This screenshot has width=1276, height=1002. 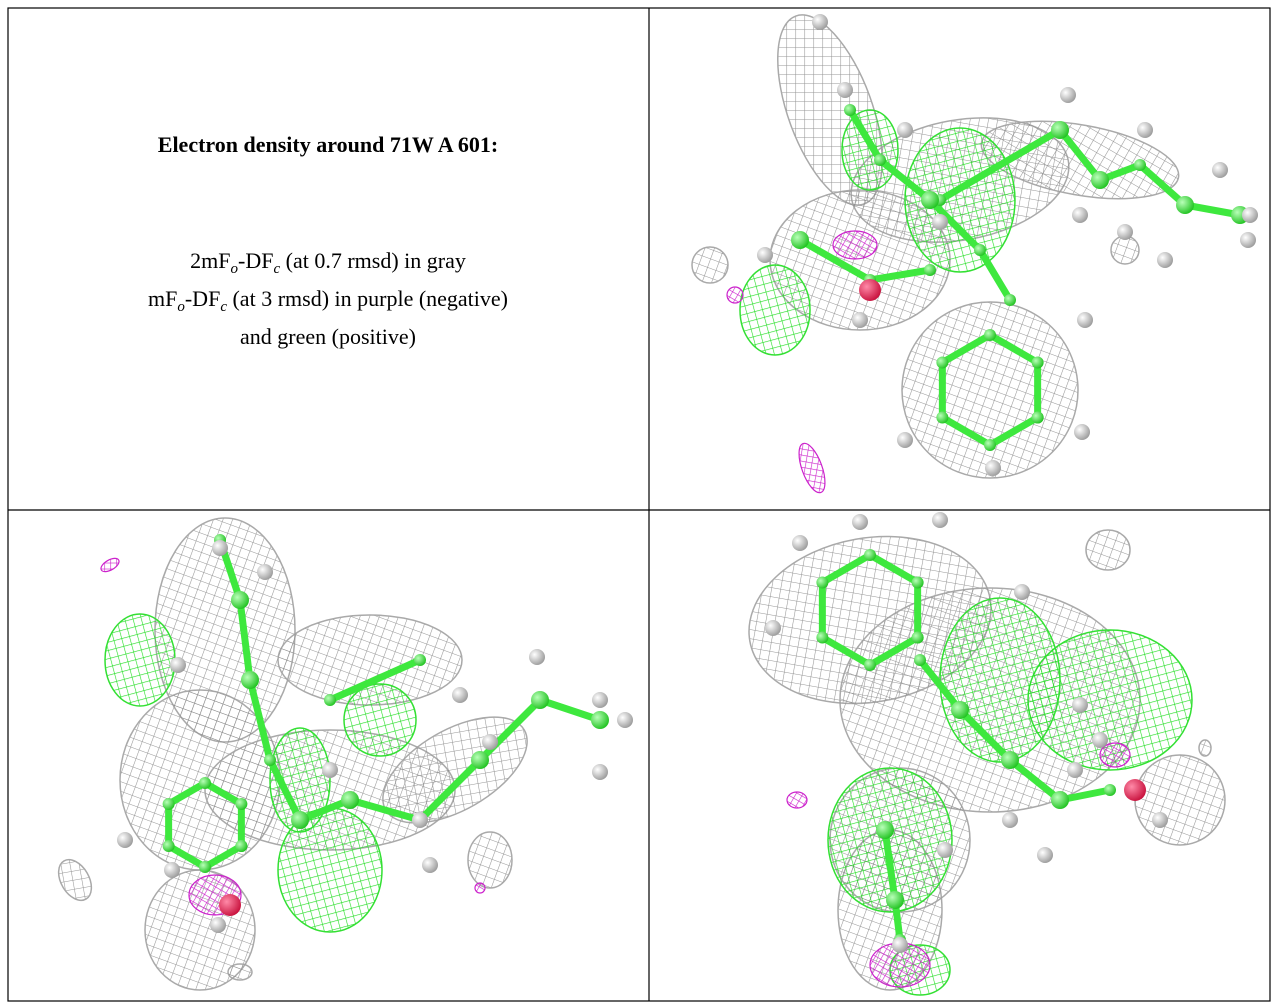 I want to click on text-run: and green (positive), so click(x=328, y=336).